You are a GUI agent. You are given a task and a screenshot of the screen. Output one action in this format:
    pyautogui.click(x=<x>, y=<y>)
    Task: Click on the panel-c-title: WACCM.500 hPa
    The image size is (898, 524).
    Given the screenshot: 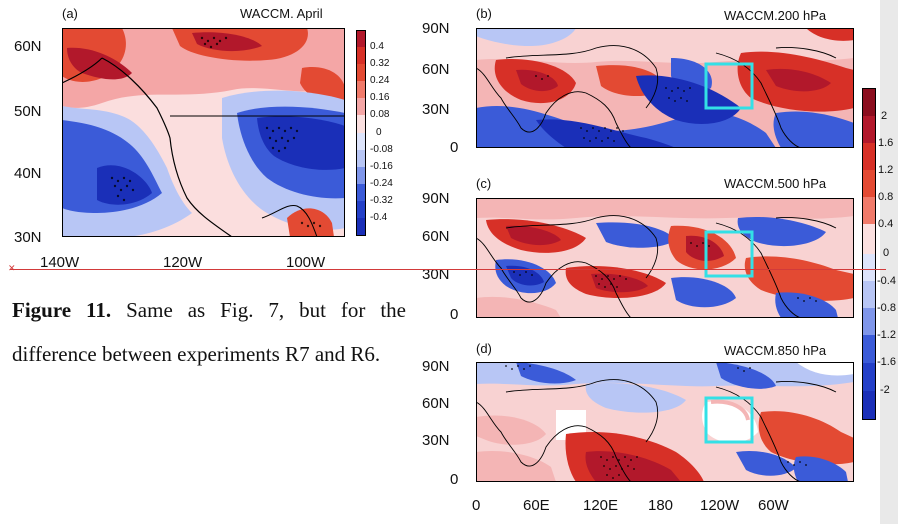 What is the action you would take?
    pyautogui.click(x=775, y=183)
    